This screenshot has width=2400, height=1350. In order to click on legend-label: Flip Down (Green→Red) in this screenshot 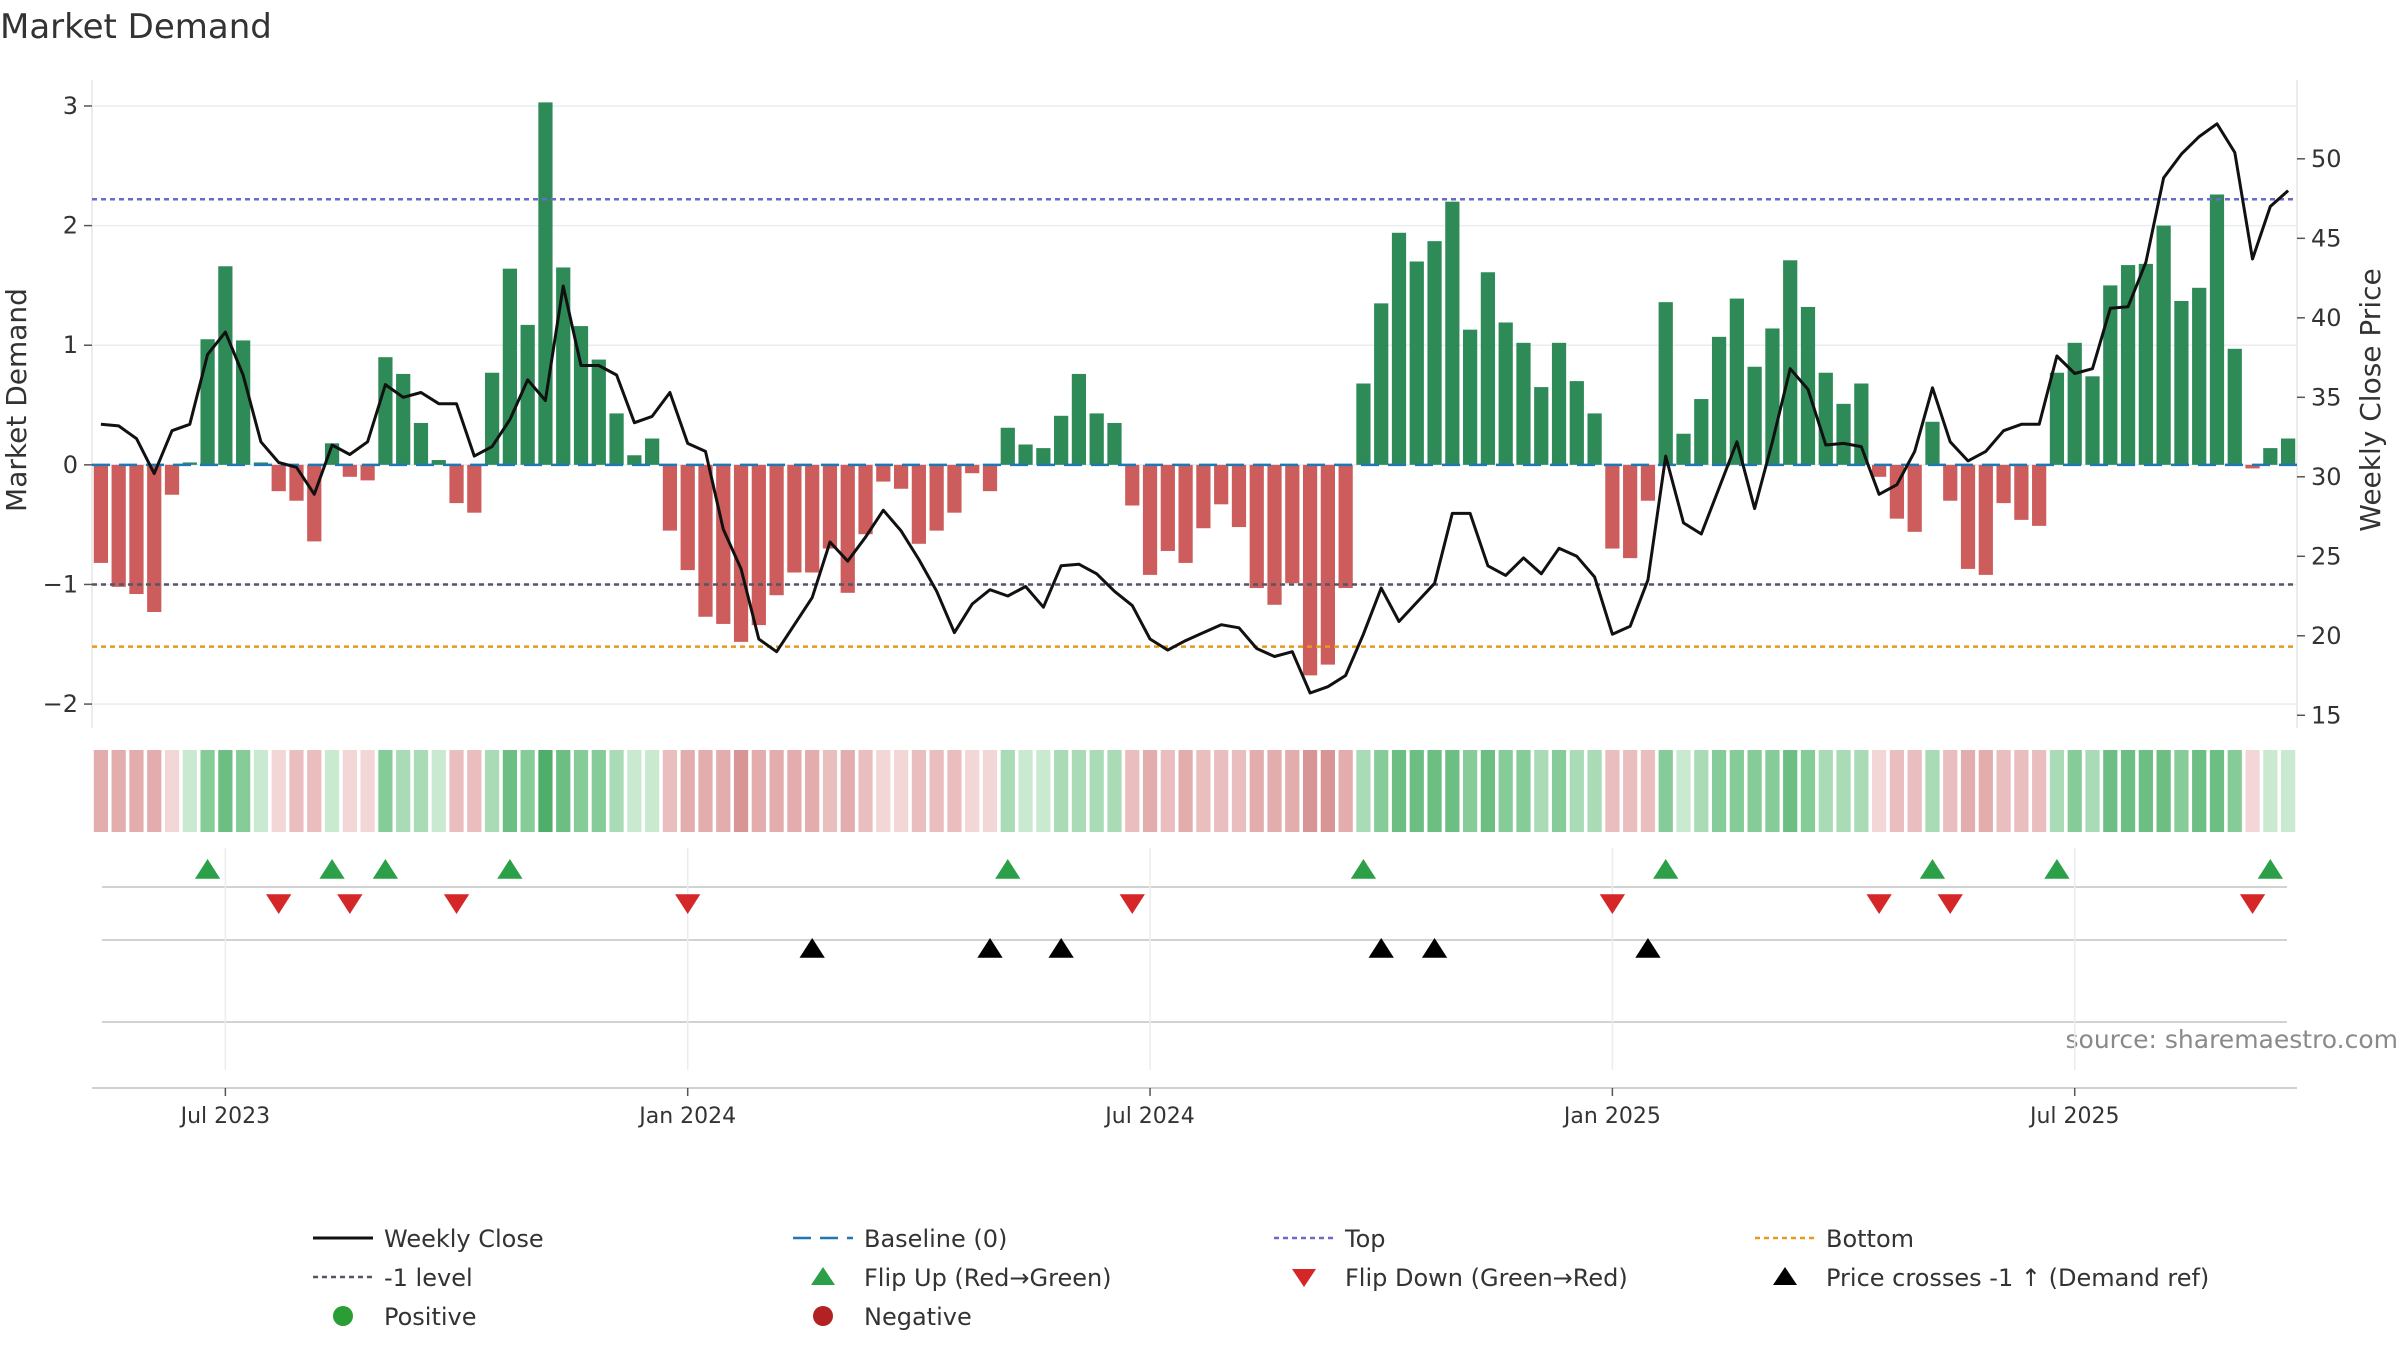, I will do `click(1486, 1278)`.